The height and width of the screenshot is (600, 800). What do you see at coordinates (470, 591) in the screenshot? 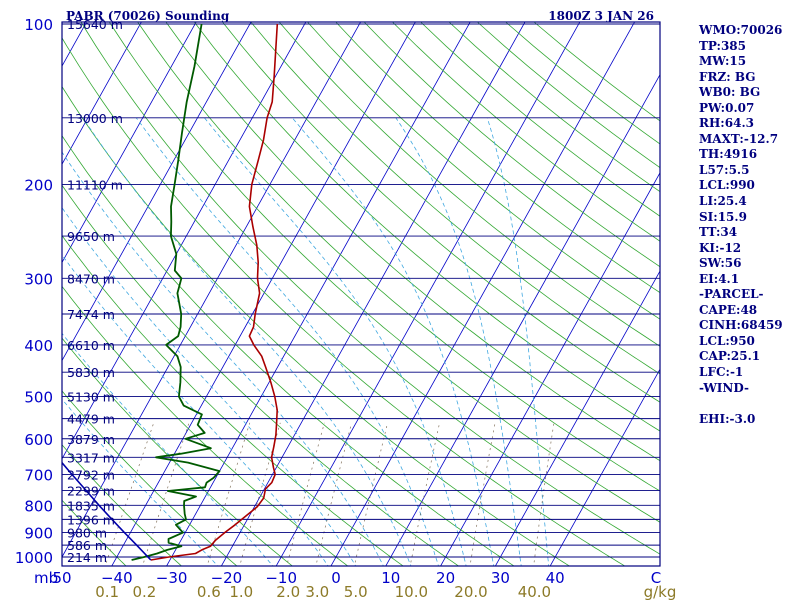
I see `mixing-ratio-label: 20.0` at bounding box center [470, 591].